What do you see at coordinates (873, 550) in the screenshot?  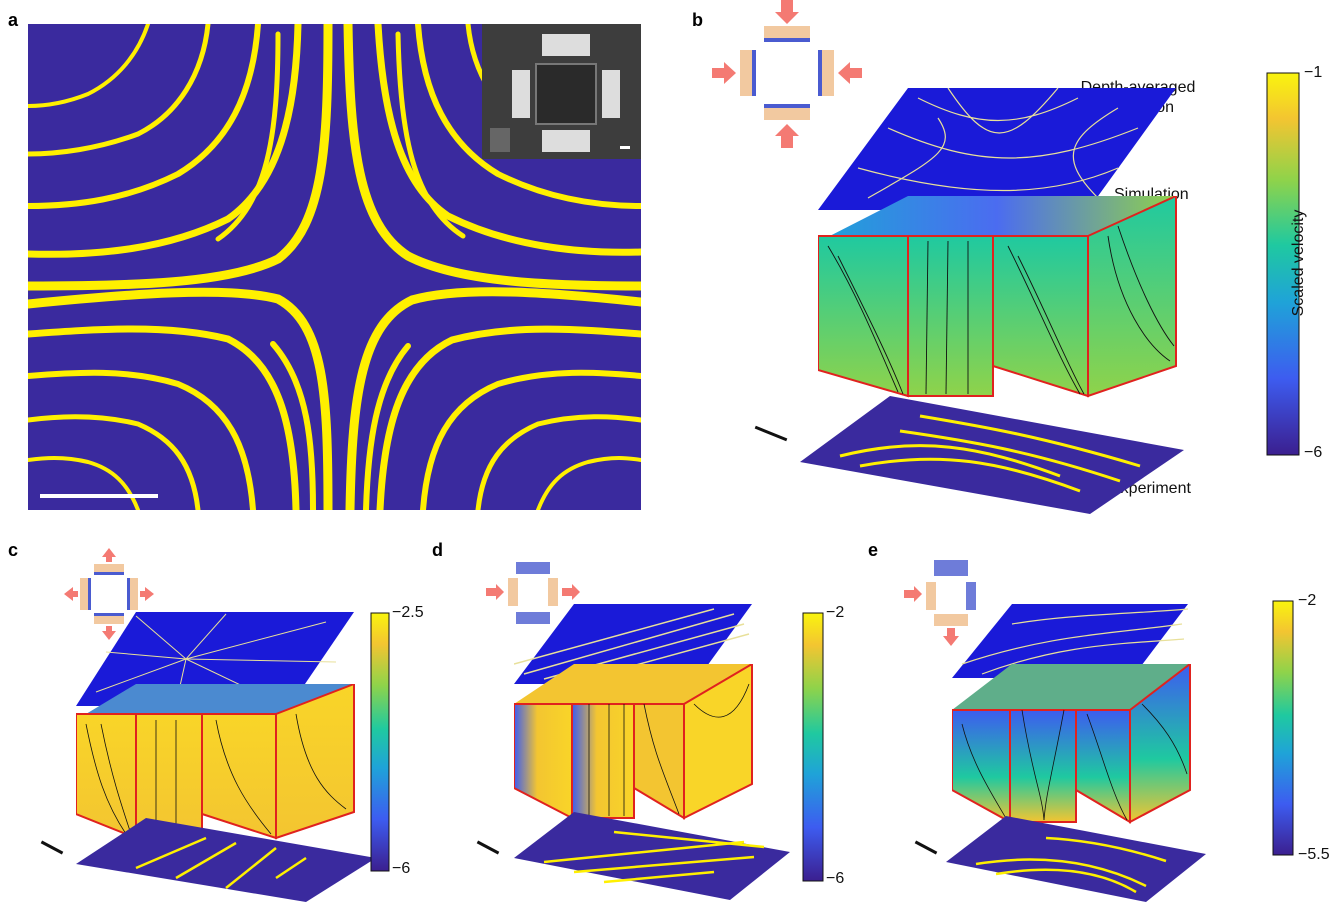 I see `panel-letter-e: e` at bounding box center [873, 550].